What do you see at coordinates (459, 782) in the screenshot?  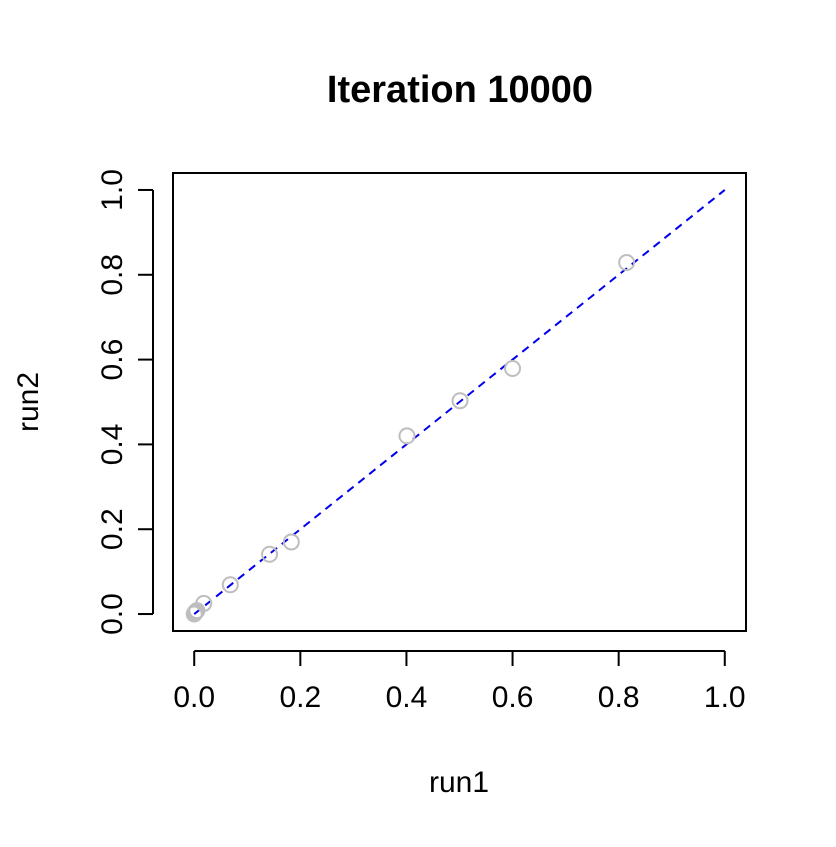 I see `x-axis-label: run1` at bounding box center [459, 782].